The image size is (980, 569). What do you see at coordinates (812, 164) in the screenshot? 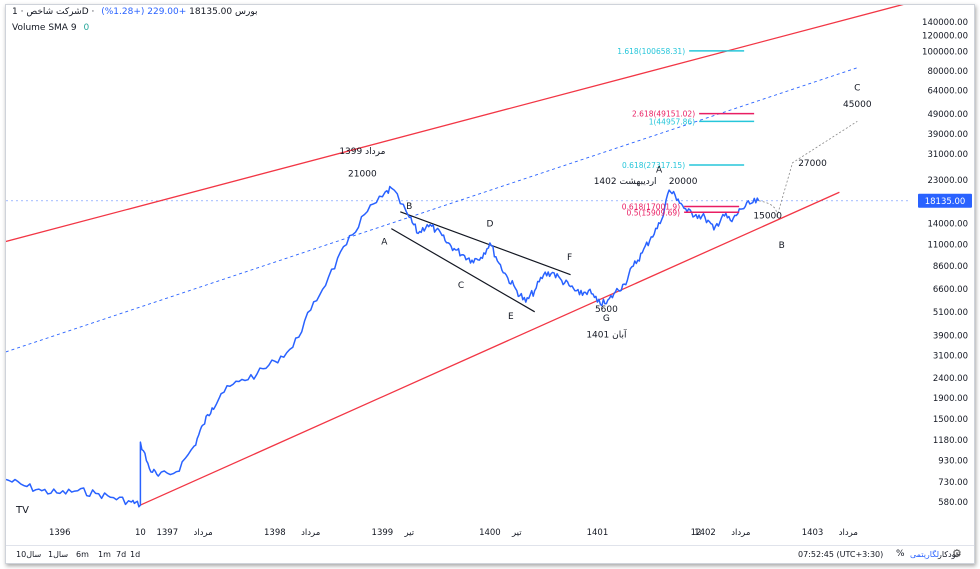
I see `annotation-label: 27000` at bounding box center [812, 164].